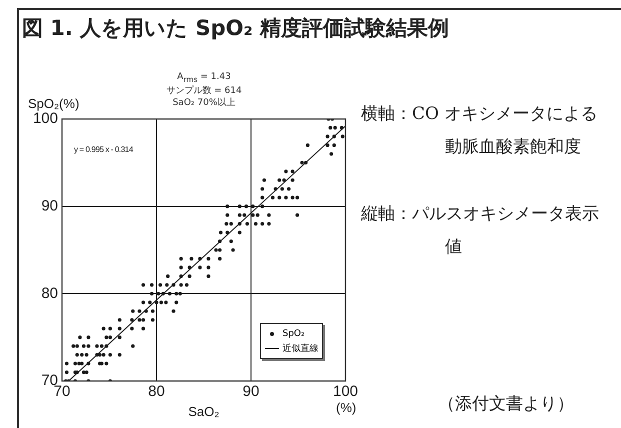 The width and height of the screenshot is (621, 428). Describe the element at coordinates (103, 149) in the screenshot. I see `annotation: y = 0.995 x - 0.314` at that location.